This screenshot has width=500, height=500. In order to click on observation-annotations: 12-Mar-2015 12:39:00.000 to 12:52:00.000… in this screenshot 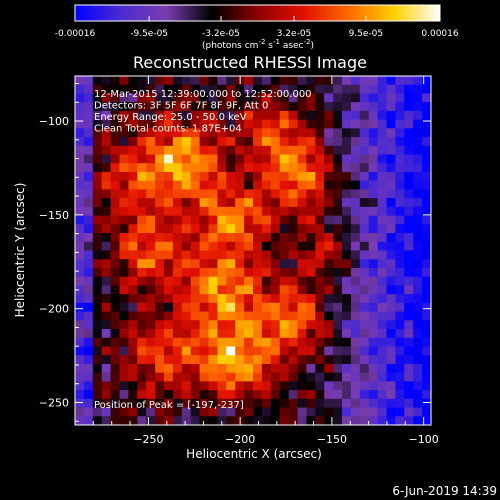, I will do `click(203, 112)`.